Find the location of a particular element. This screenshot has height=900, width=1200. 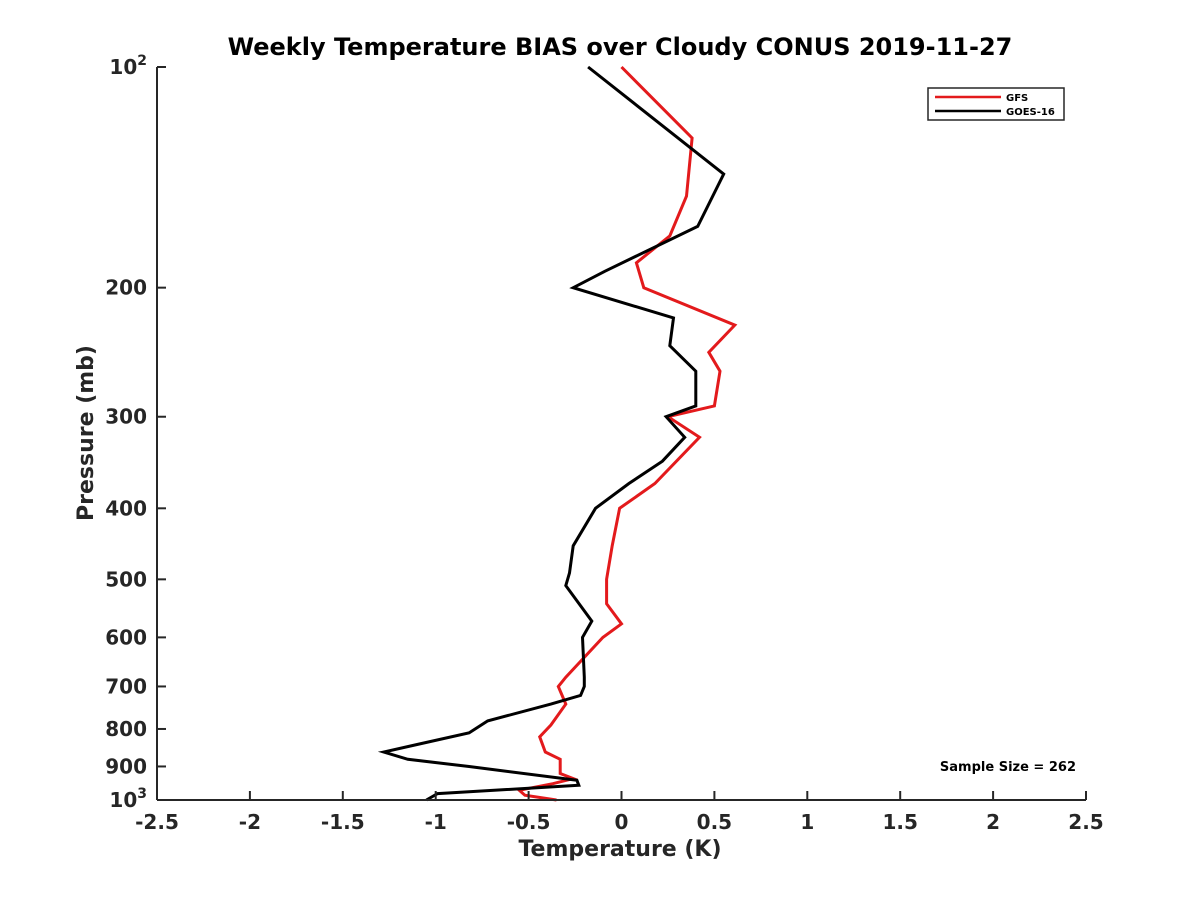

legend-box is located at coordinates (996, 104).